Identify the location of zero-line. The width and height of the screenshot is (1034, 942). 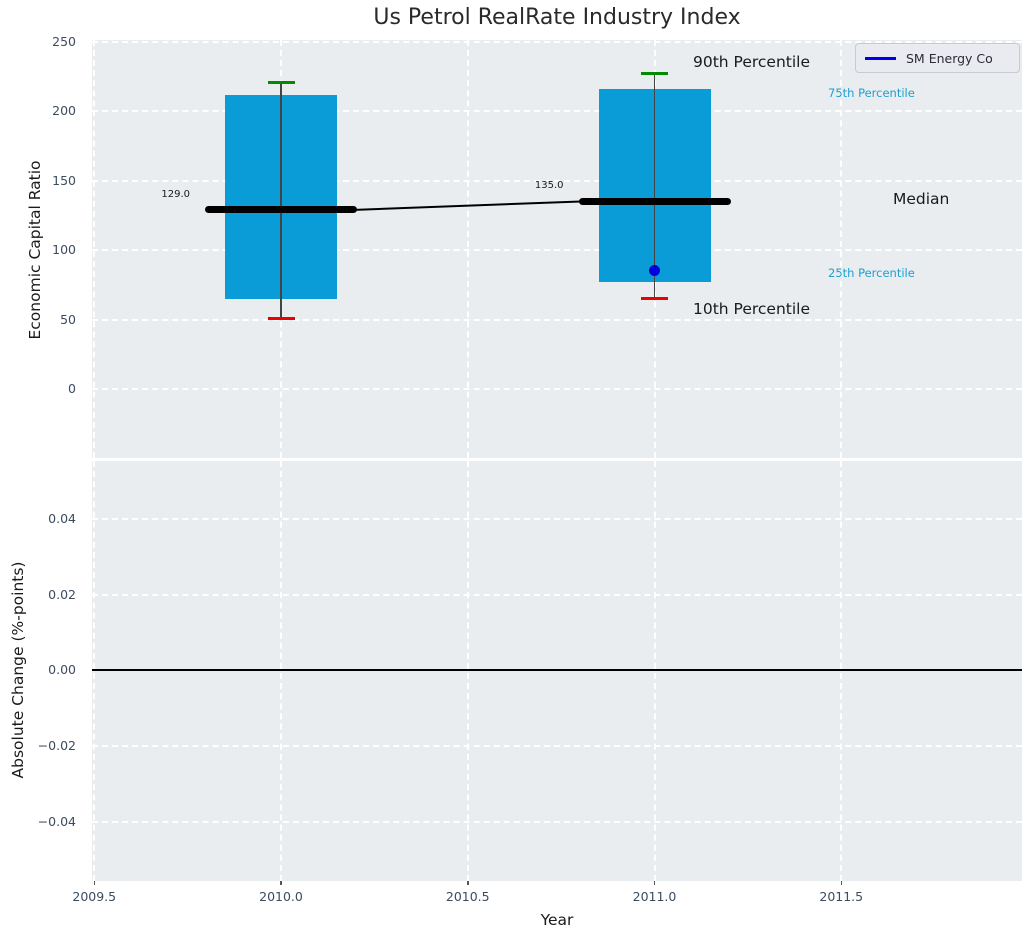
(557, 670).